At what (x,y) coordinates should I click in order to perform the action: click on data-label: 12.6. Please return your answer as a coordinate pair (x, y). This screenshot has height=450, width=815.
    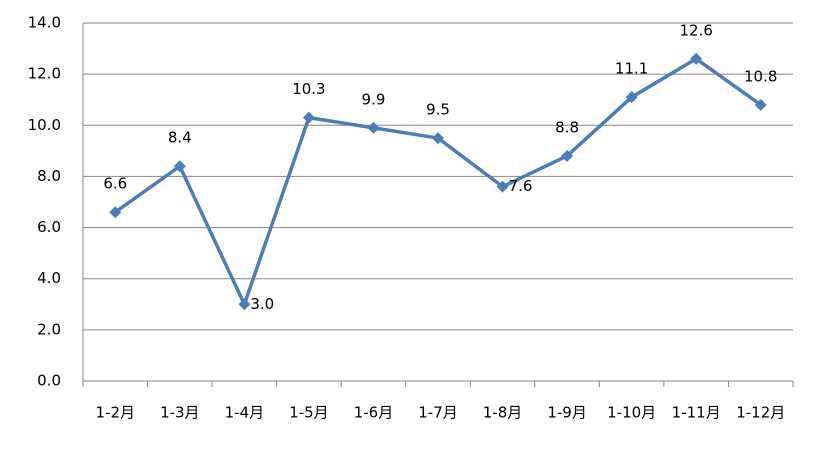
    Looking at the image, I should click on (695, 30).